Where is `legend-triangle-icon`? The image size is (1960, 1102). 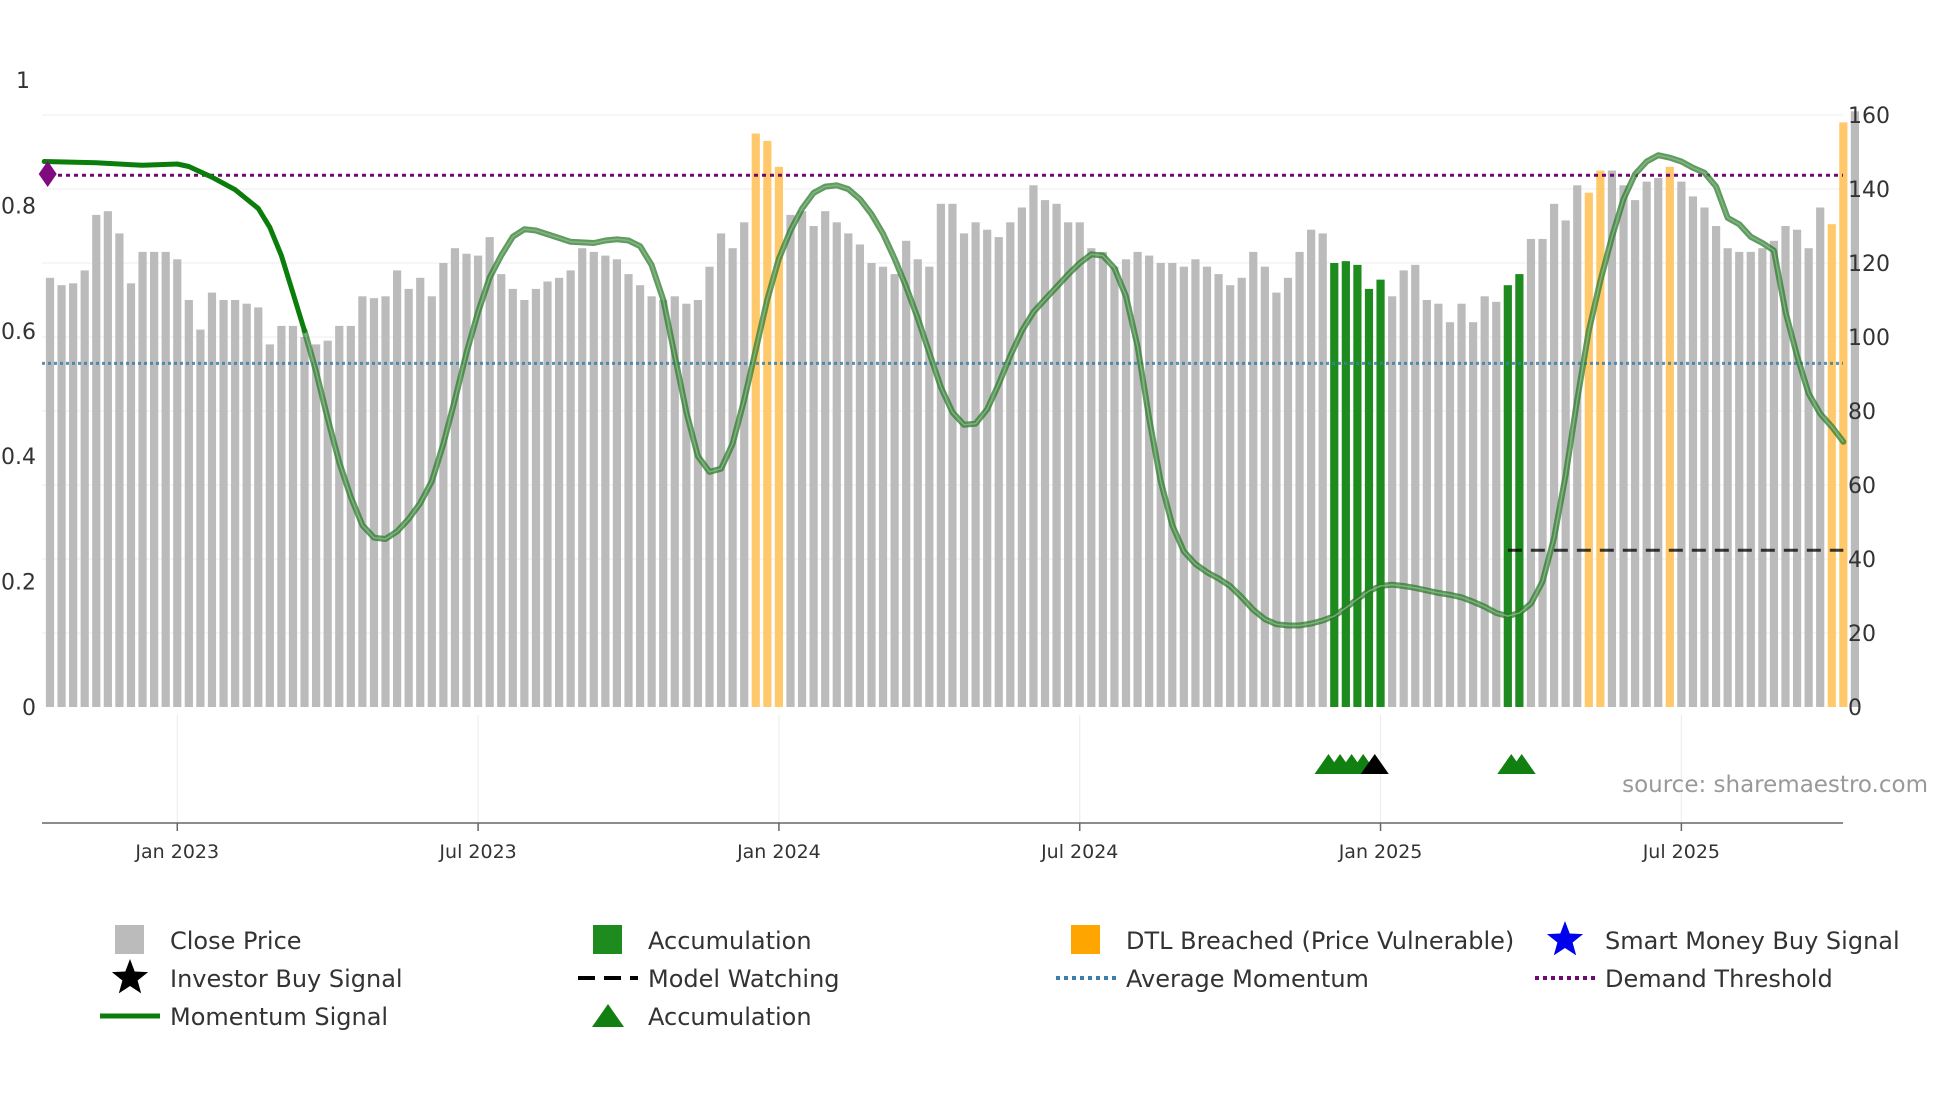
legend-triangle-icon is located at coordinates (608, 1015).